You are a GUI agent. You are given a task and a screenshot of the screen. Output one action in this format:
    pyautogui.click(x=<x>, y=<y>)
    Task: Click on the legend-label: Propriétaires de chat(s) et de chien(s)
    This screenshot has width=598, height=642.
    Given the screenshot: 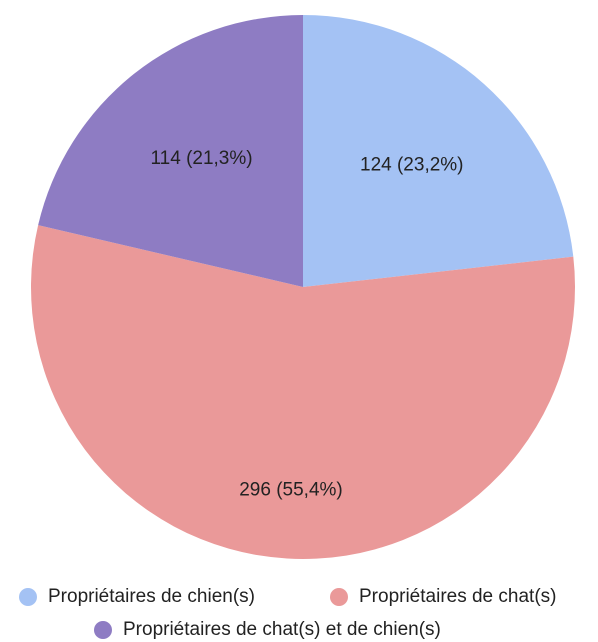 What is the action you would take?
    pyautogui.click(x=282, y=629)
    